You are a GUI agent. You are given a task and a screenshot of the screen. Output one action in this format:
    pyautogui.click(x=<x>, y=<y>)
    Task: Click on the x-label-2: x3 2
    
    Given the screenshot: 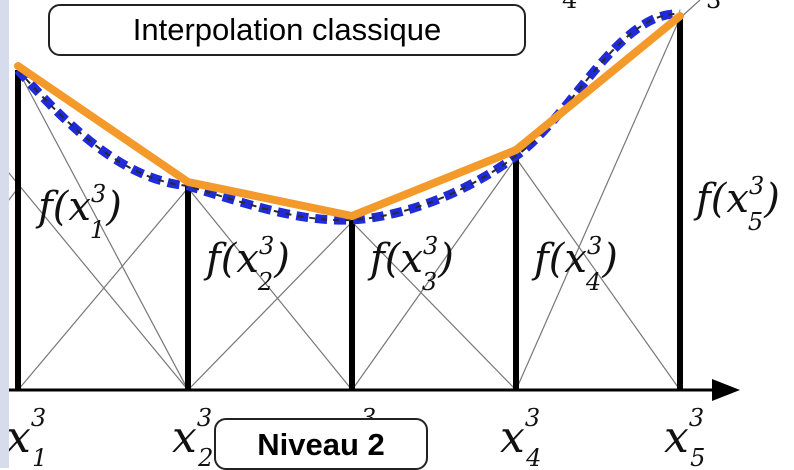 What is the action you would take?
    pyautogui.click(x=192, y=436)
    